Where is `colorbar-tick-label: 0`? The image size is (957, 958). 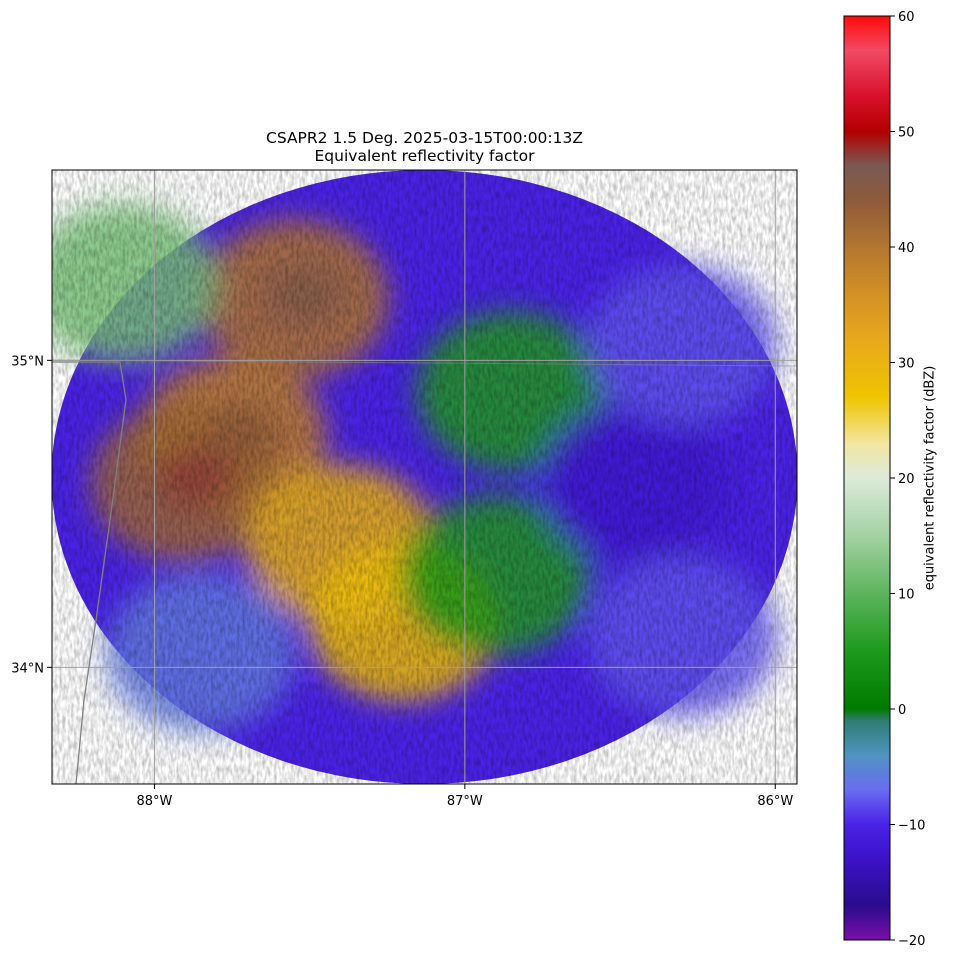
colorbar-tick-label: 0 is located at coordinates (902, 710).